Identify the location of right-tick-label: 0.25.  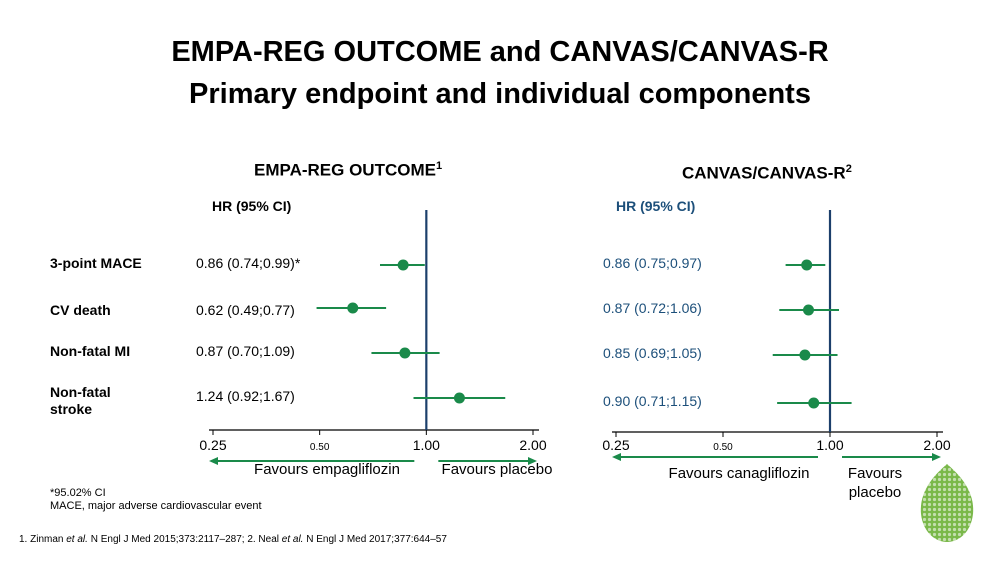
(615, 445).